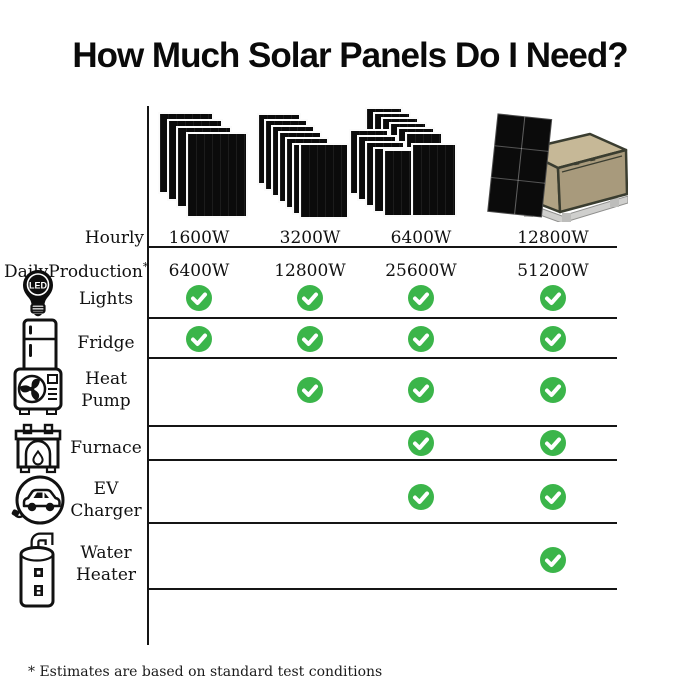 Image resolution: width=700 pixels, height=700 pixels. Describe the element at coordinates (38, 286) in the screenshot. I see `led-label: LED` at that location.